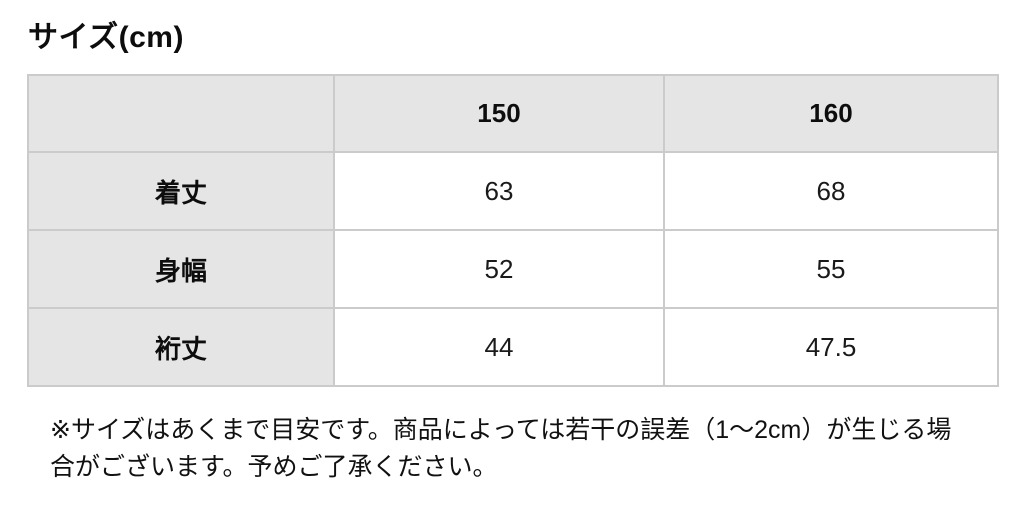 The image size is (1024, 506). I want to click on row-label-sleeve-length: 裄丈, so click(181, 347).